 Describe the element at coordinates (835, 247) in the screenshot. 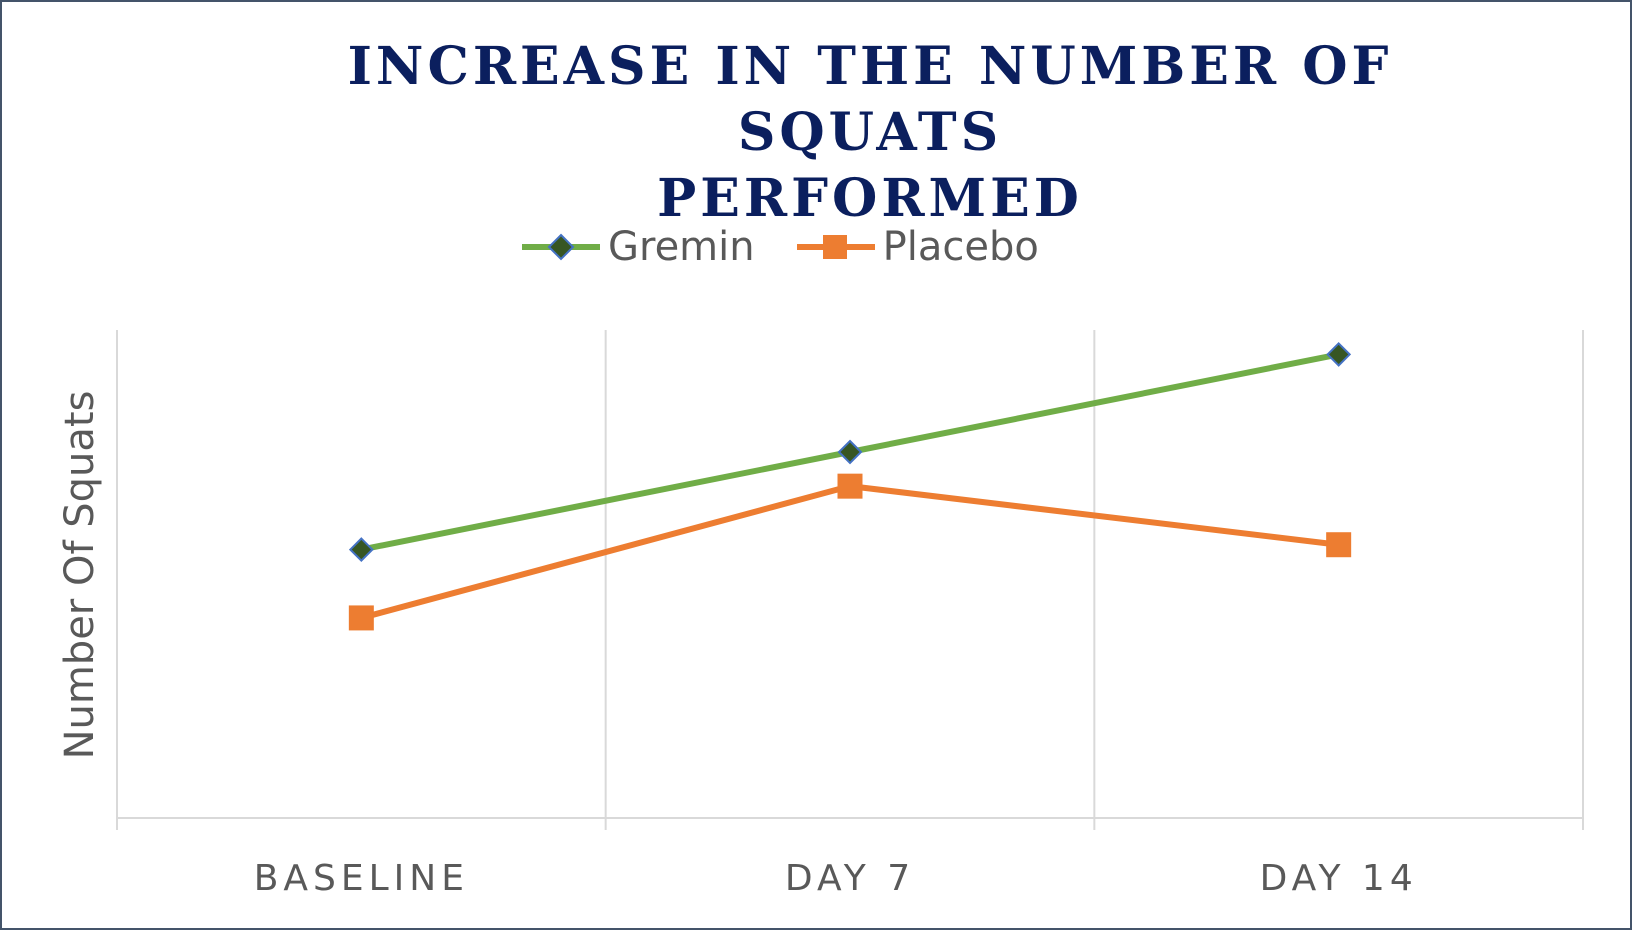

I see `legend-swatch-placebo` at that location.